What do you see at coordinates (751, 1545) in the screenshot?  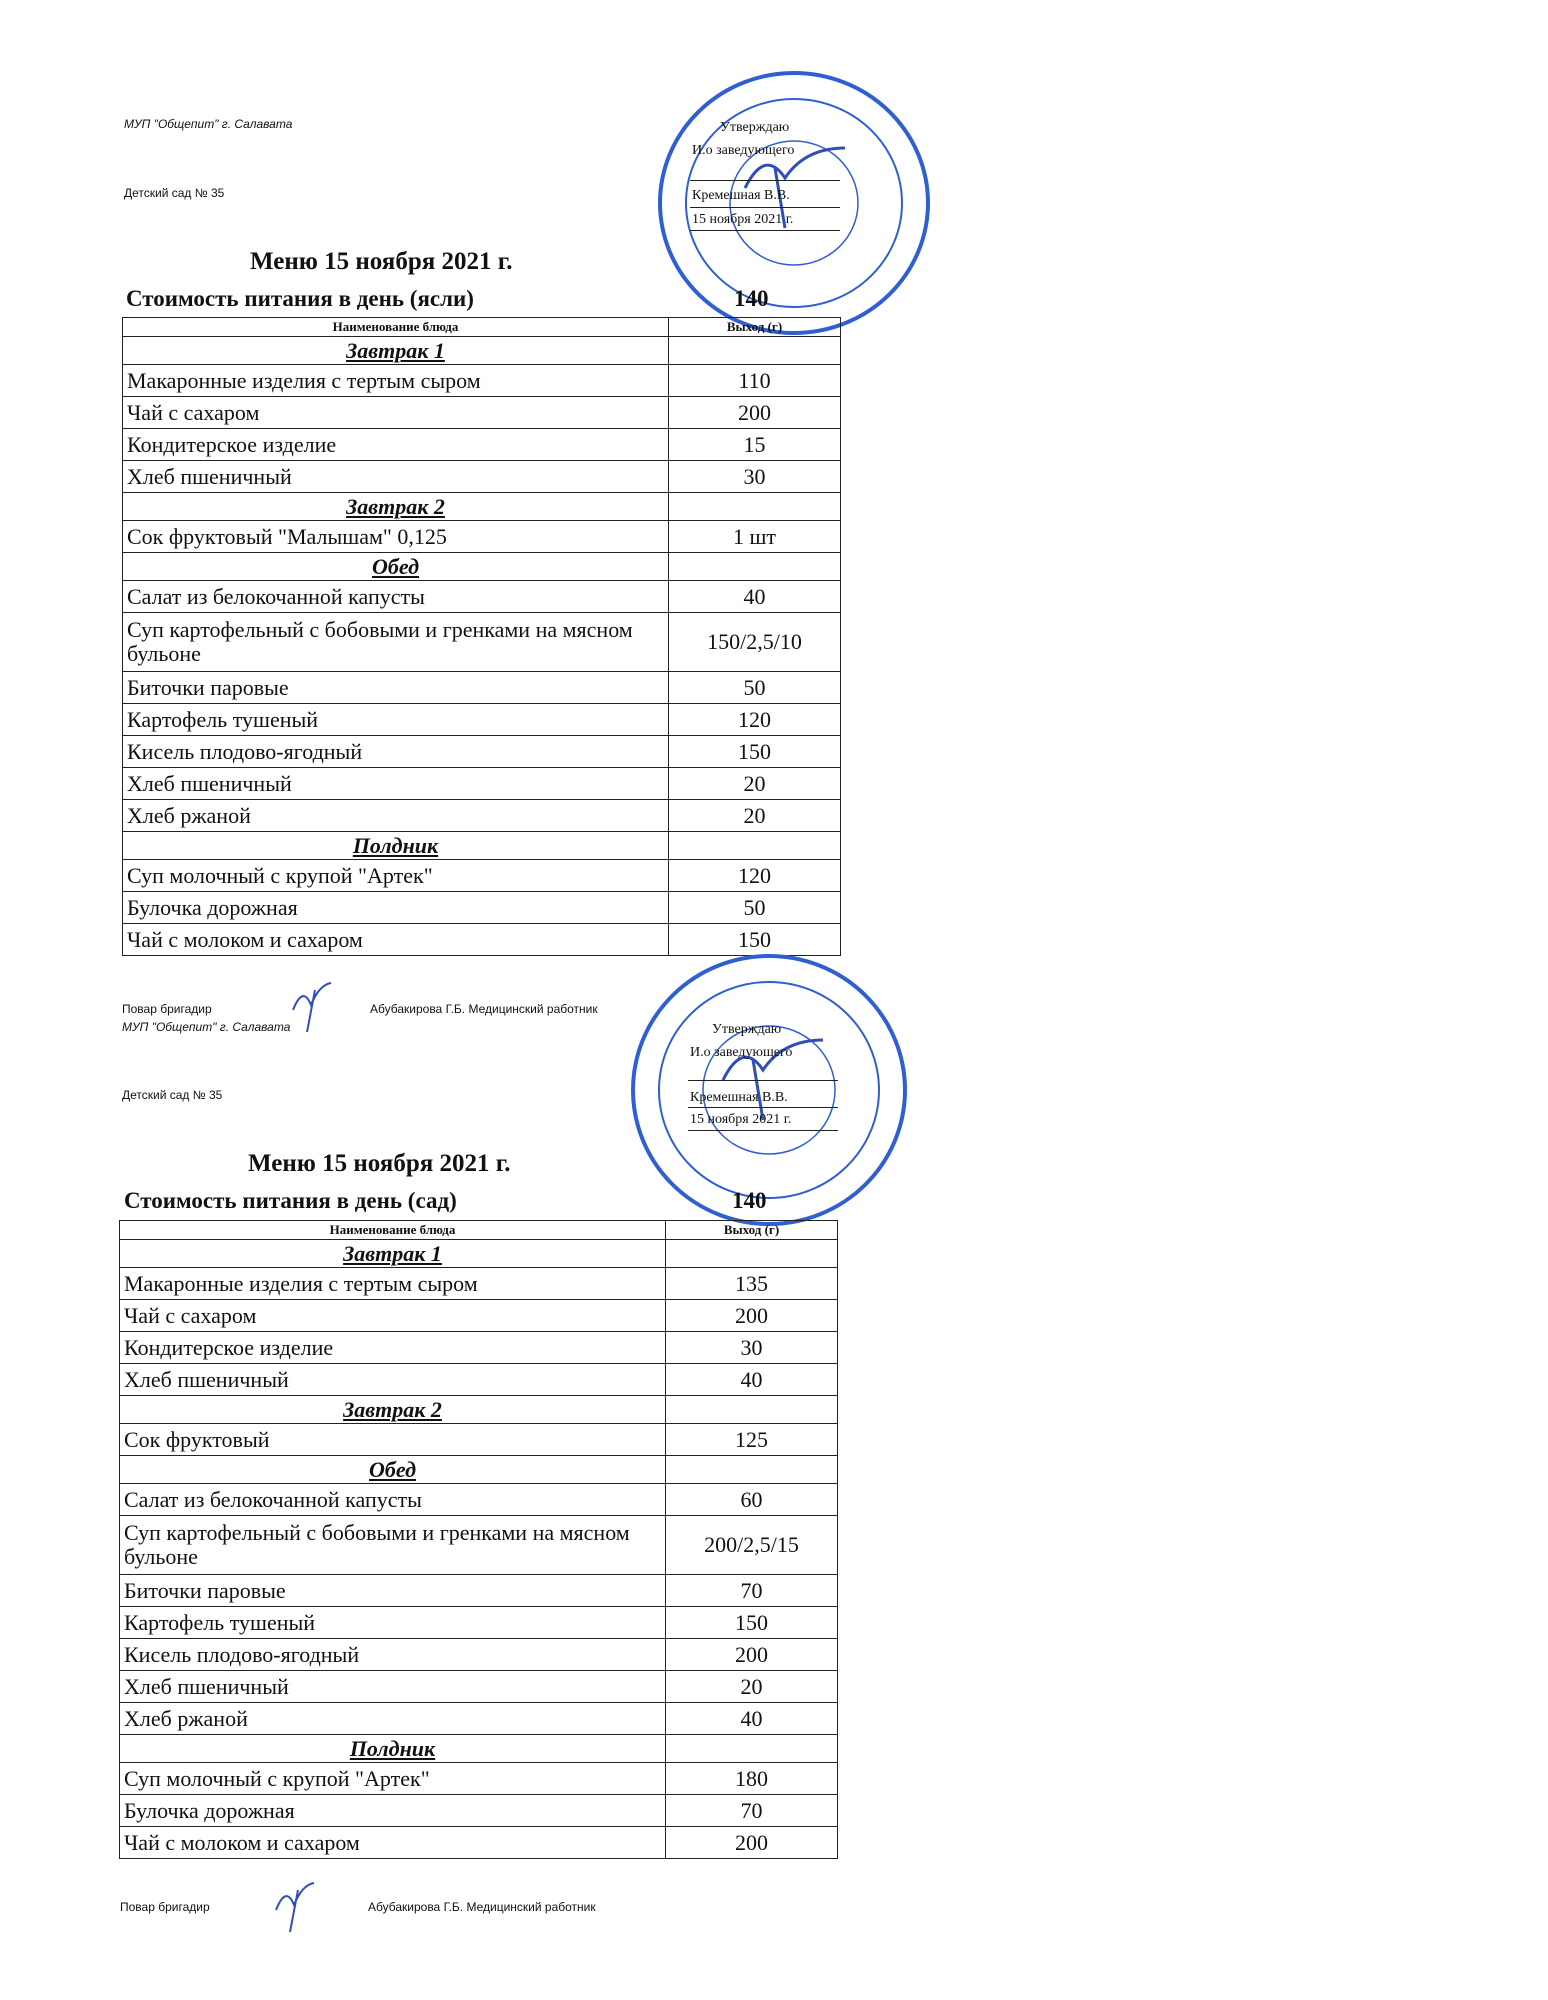 I see `dish-yield: 200/2,5/15` at bounding box center [751, 1545].